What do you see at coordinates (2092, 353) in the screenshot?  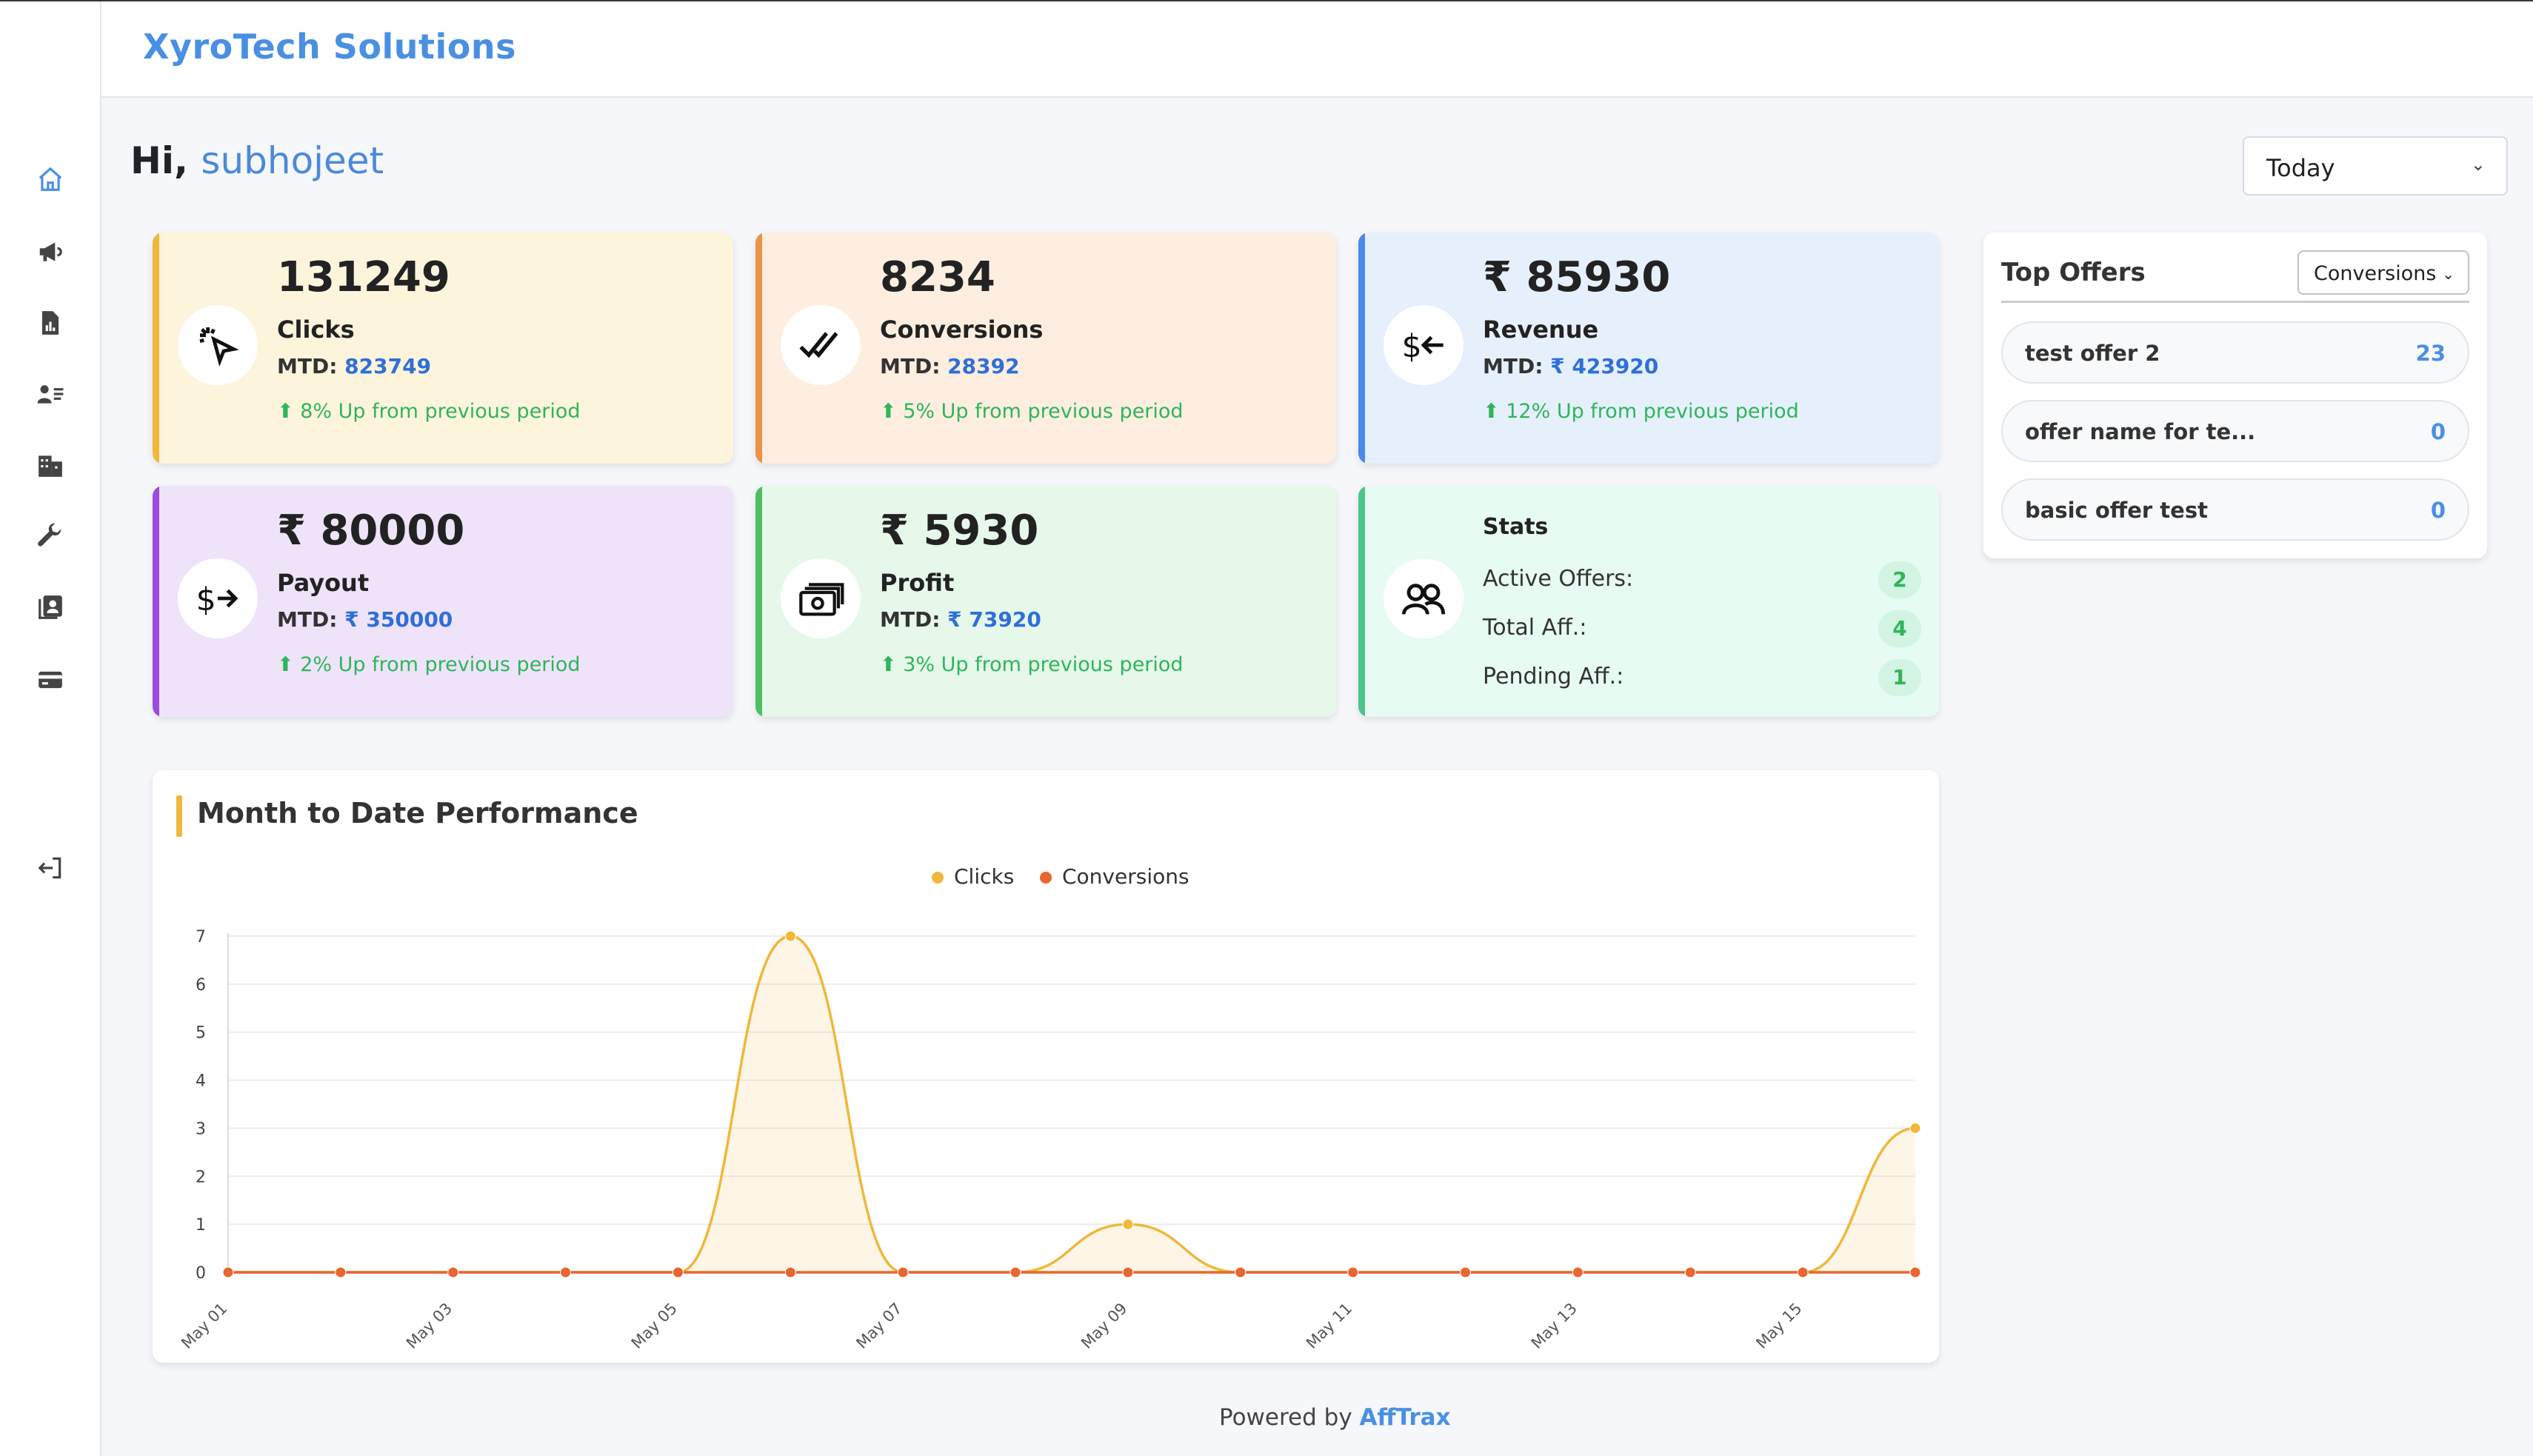 I see `offer-name: test offer 2` at bounding box center [2092, 353].